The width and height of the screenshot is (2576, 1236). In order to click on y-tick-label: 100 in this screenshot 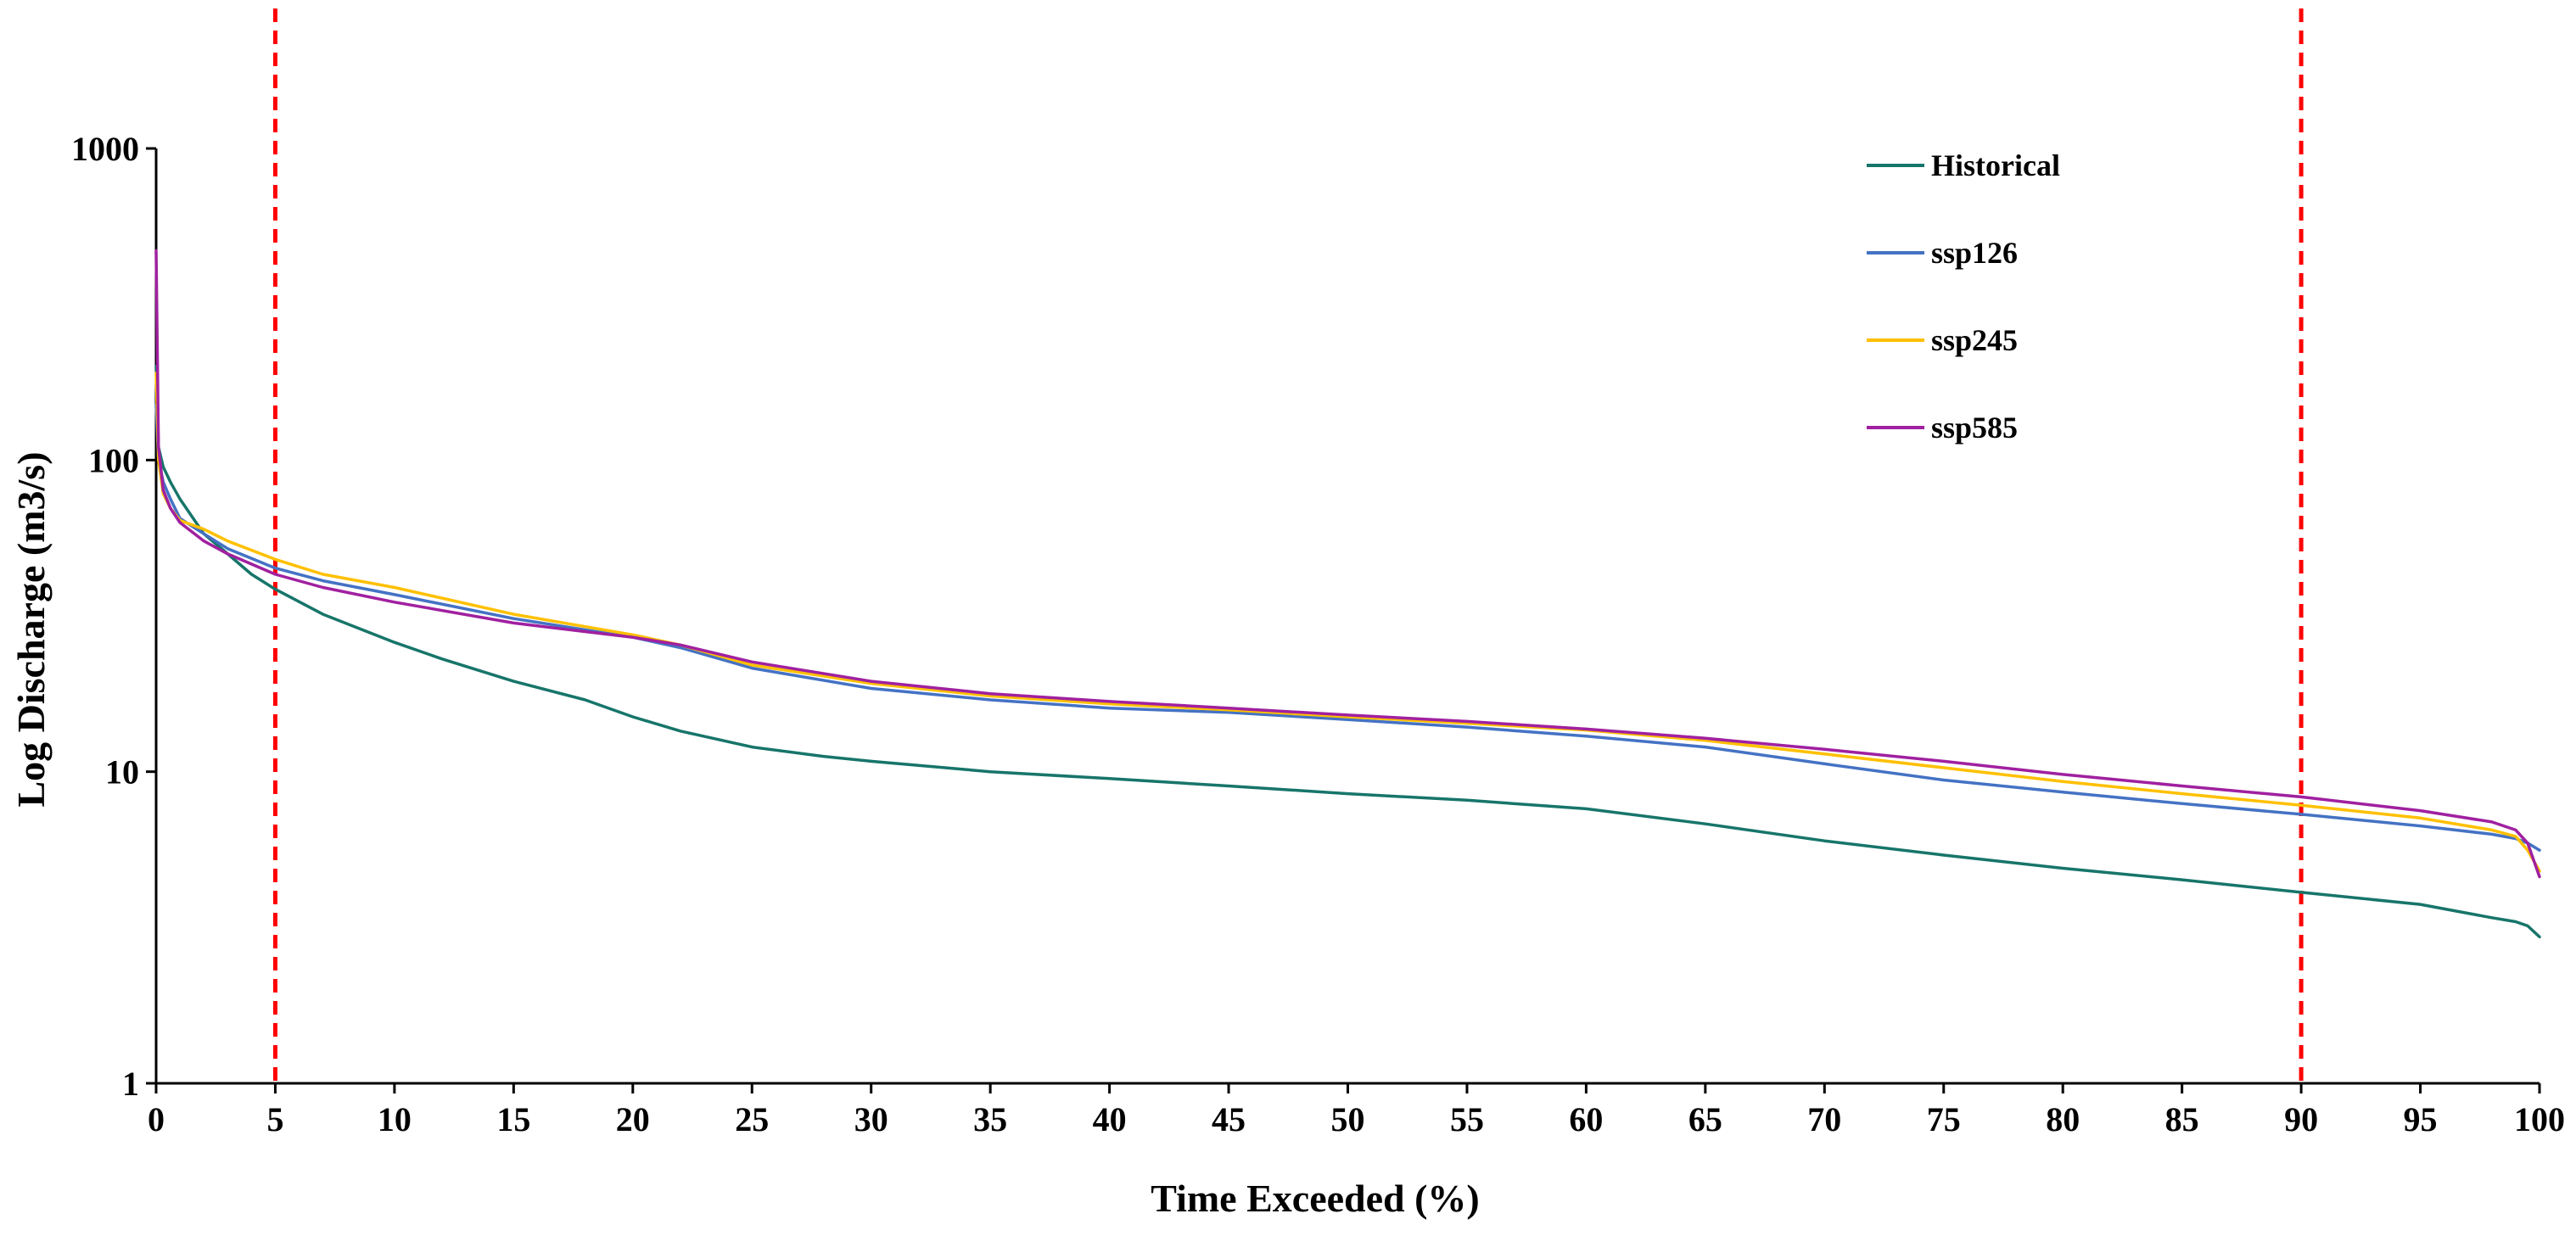, I will do `click(113, 460)`.